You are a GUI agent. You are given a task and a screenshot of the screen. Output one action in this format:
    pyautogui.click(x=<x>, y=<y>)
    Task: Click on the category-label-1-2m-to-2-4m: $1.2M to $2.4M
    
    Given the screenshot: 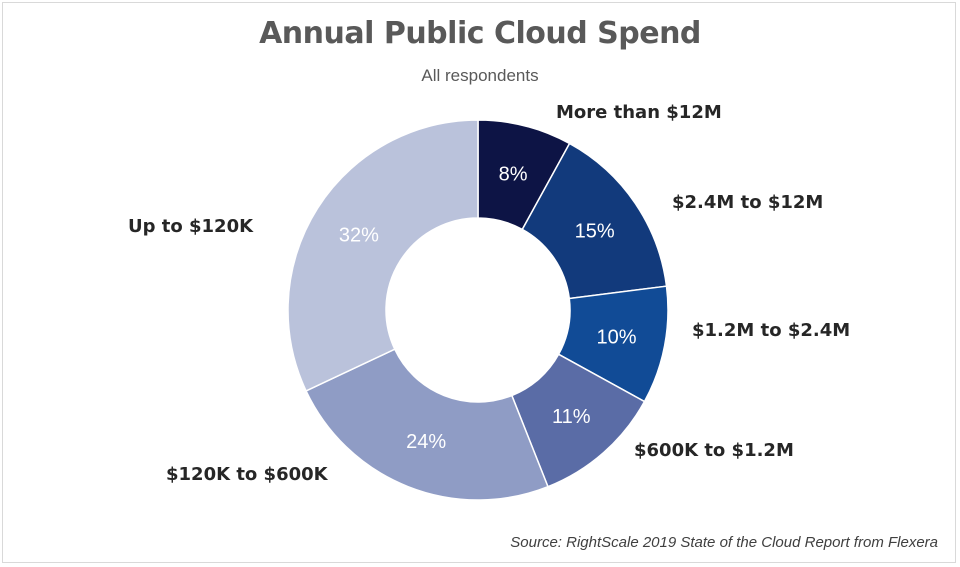 What is the action you would take?
    pyautogui.click(x=771, y=330)
    